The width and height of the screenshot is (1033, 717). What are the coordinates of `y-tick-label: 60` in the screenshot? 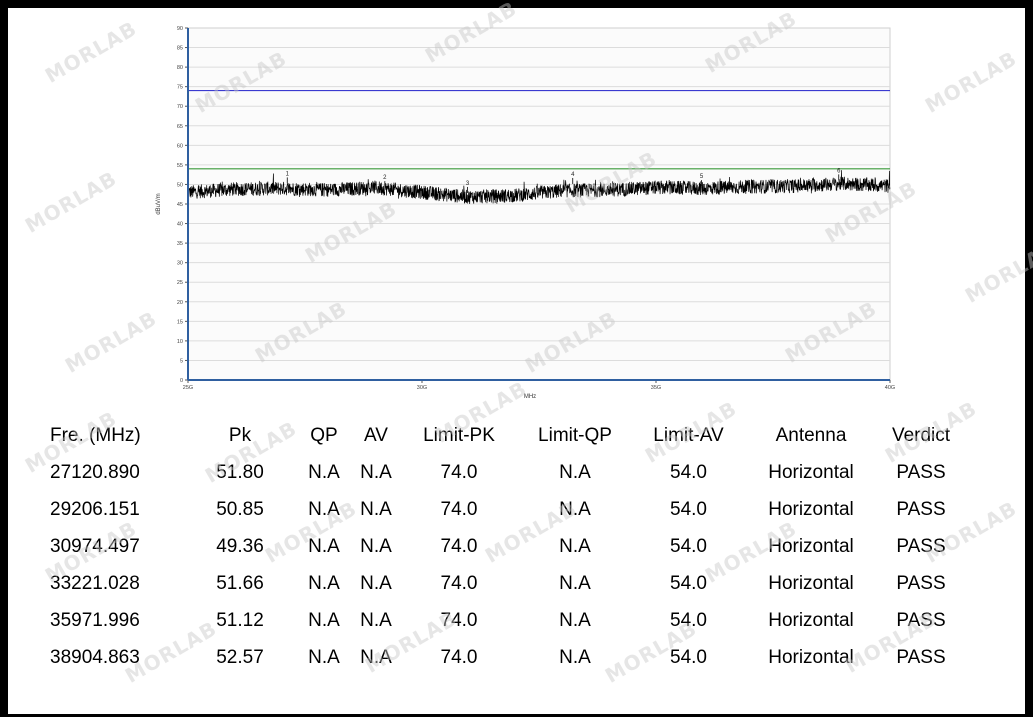 It's located at (180, 146).